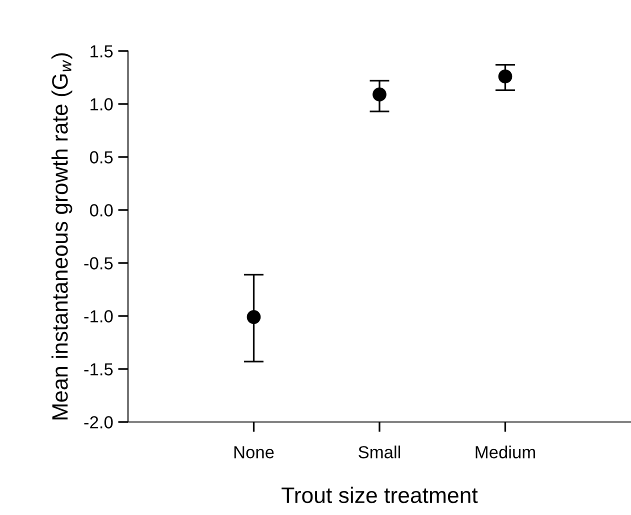 The image size is (631, 515). What do you see at coordinates (505, 452) in the screenshot?
I see `x-tick-label: Medium` at bounding box center [505, 452].